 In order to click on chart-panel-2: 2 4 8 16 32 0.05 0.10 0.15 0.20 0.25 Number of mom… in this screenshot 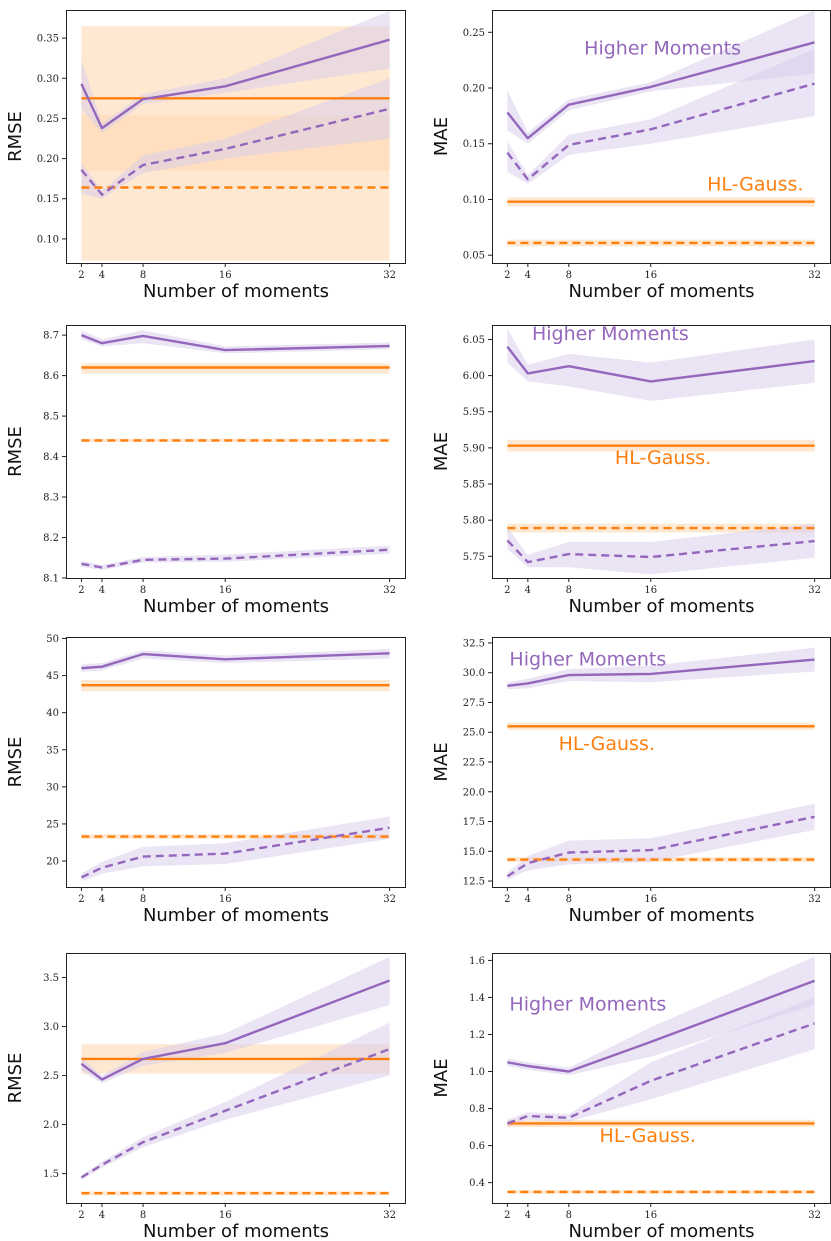, I will do `click(631, 156)`.